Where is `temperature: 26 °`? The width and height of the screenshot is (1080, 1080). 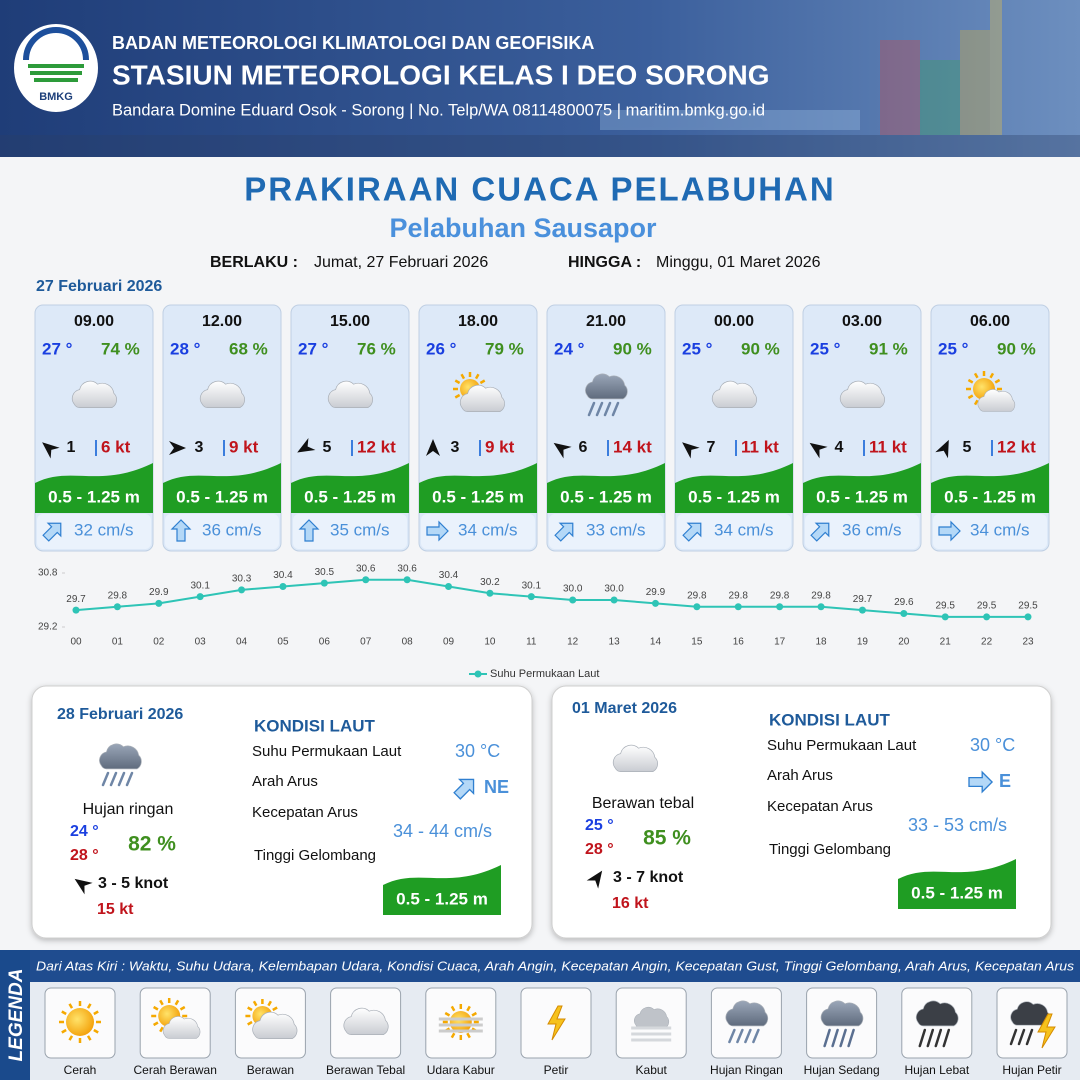
temperature: 26 ° is located at coordinates (441, 348).